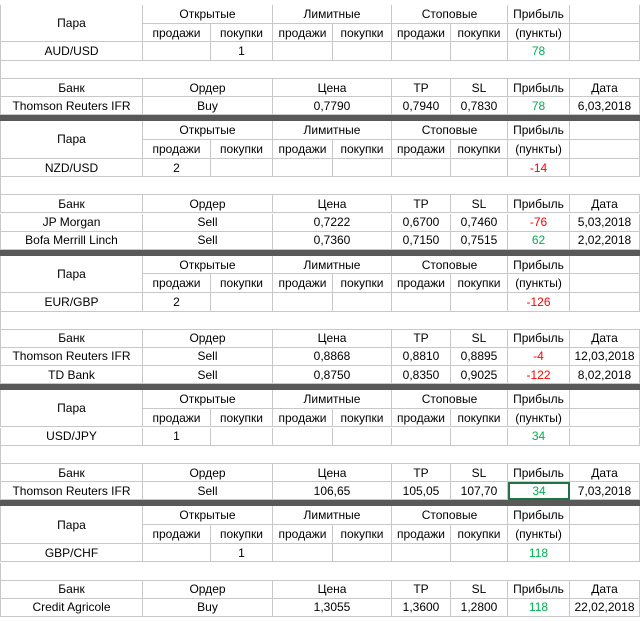 This screenshot has height=621, width=640. I want to click on price-cell: 0,7790, so click(332, 106).